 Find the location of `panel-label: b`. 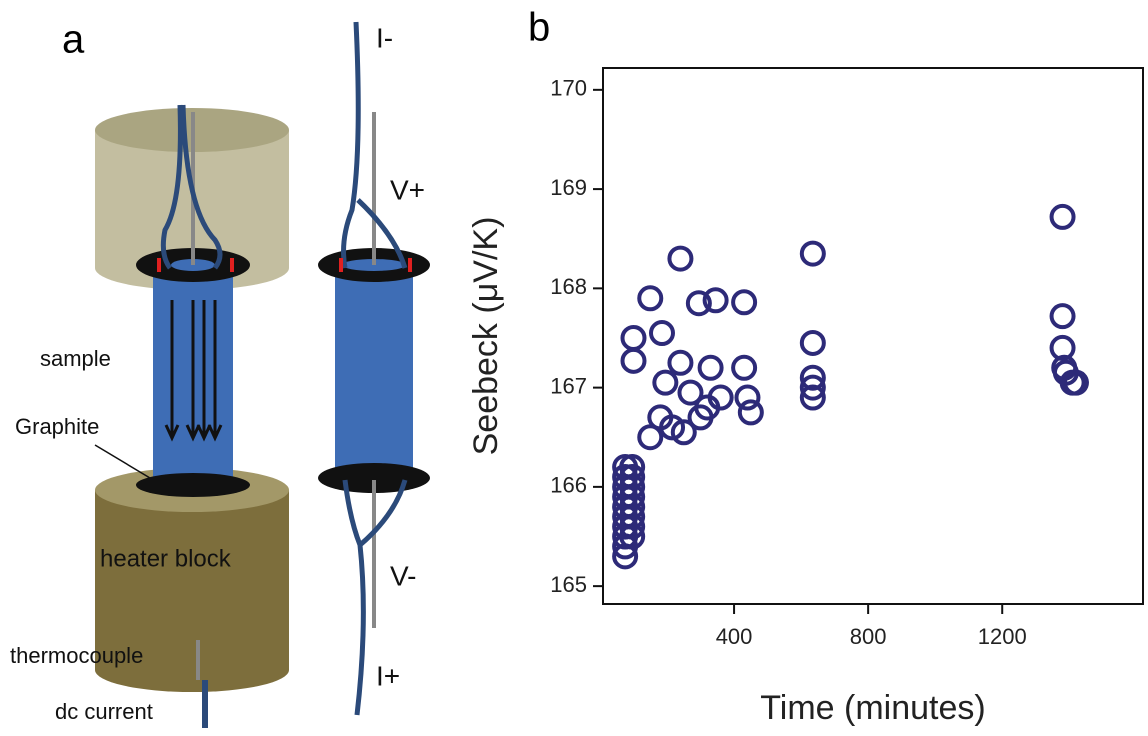

panel-label: b is located at coordinates (539, 28).